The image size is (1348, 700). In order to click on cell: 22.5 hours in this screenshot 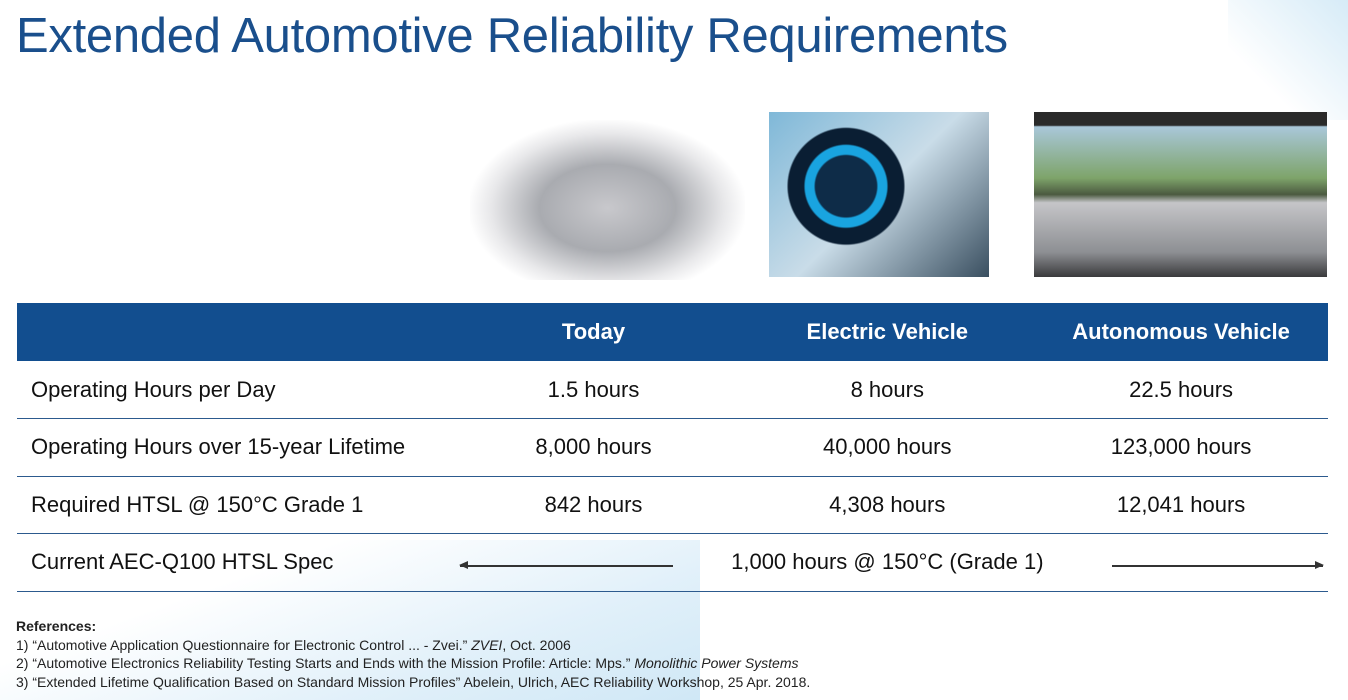, I will do `click(1181, 390)`.